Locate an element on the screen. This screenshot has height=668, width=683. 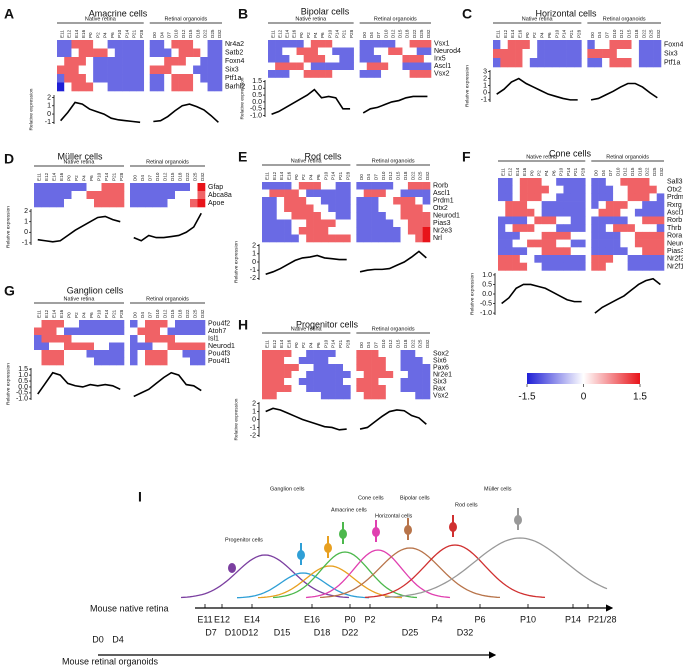
sample-label: E14 is located at coordinates (287, 33).